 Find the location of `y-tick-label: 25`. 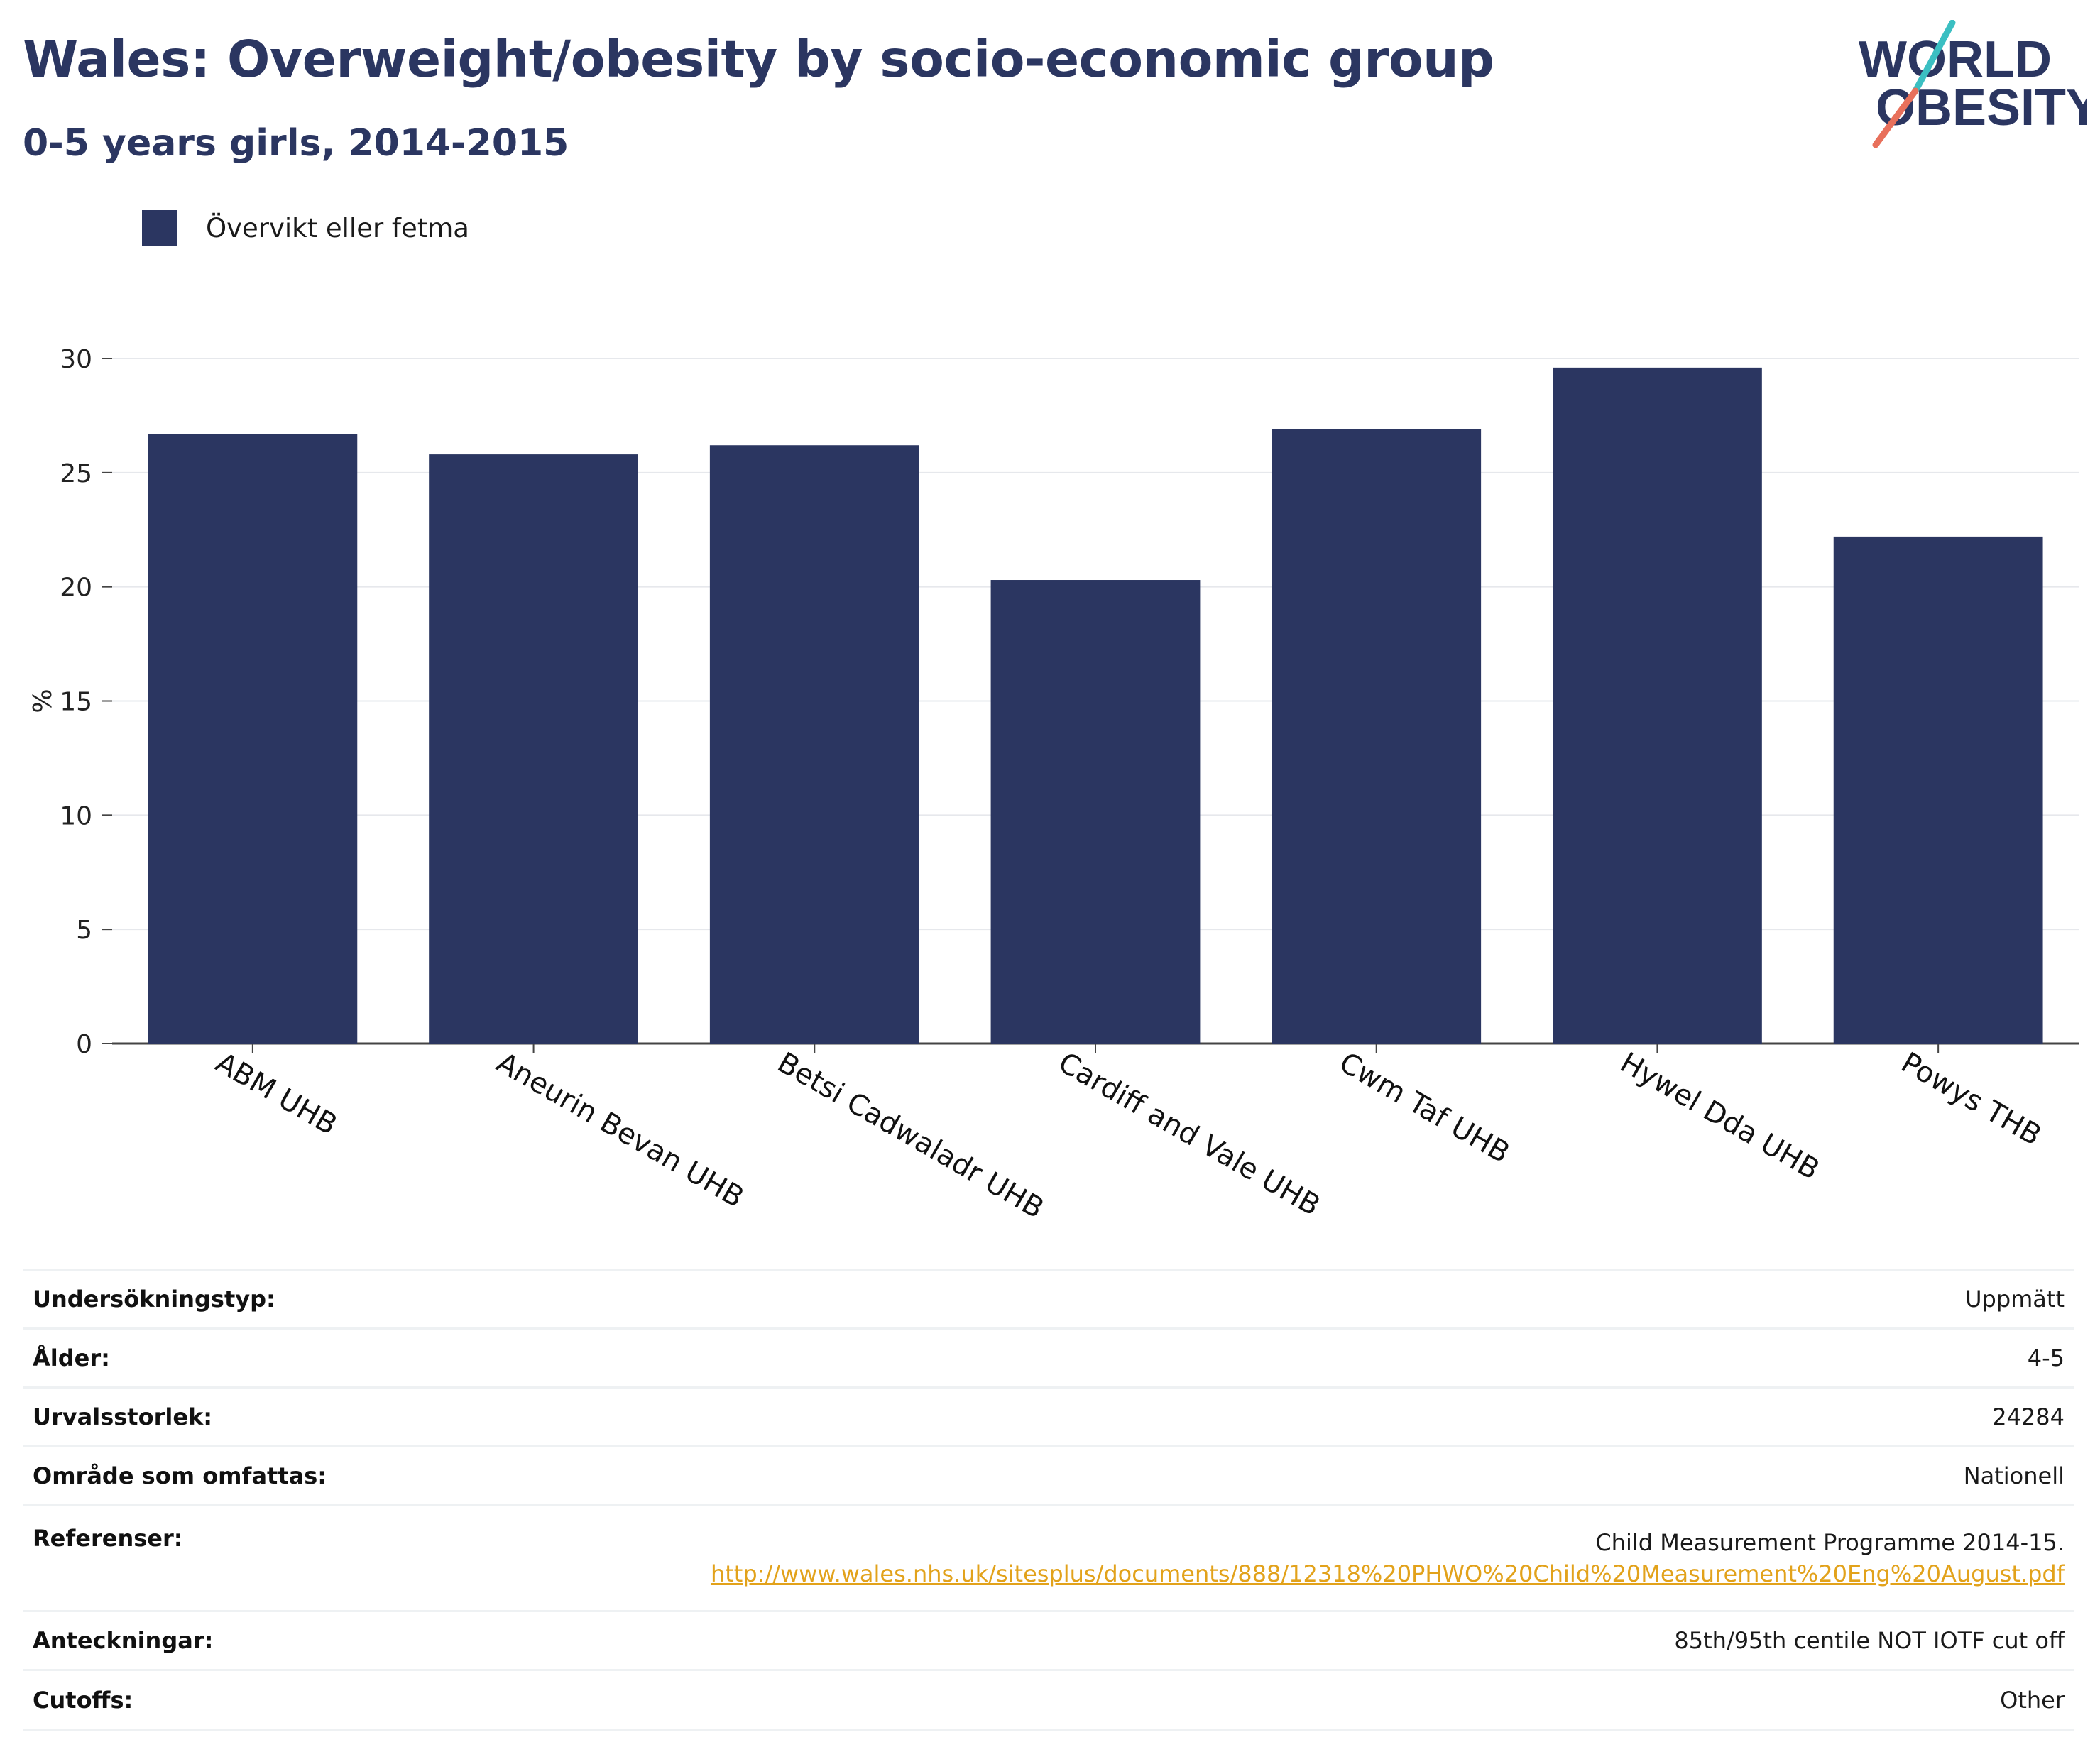

y-tick-label: 25 is located at coordinates (76, 473).